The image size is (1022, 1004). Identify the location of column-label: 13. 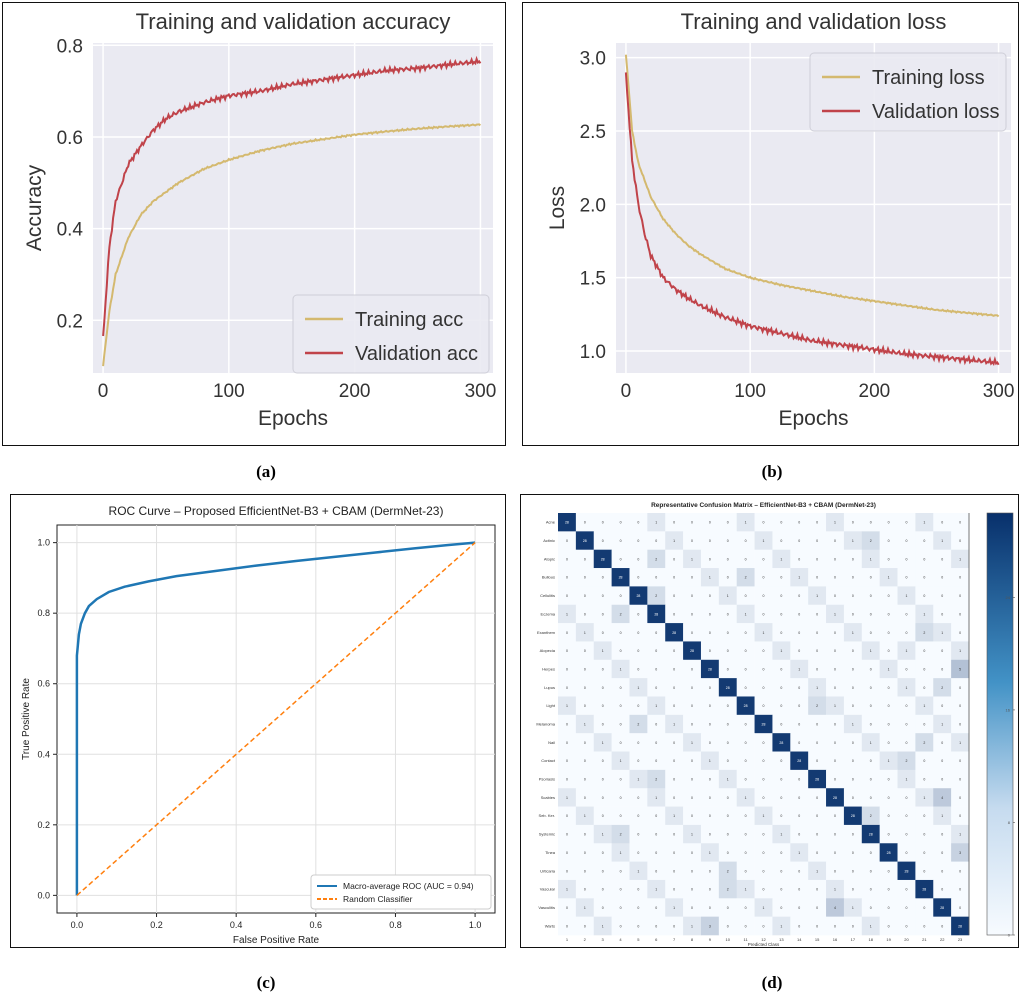
(781, 939).